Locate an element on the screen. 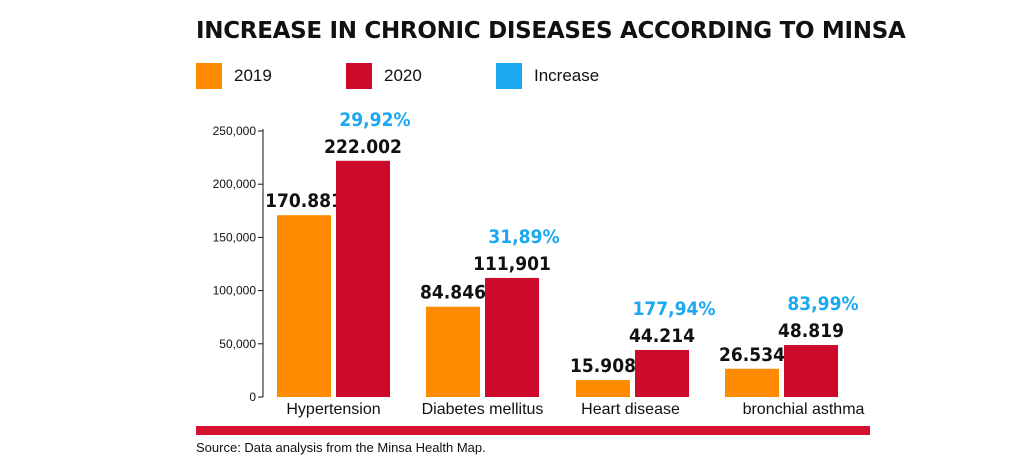 The image size is (1024, 466). value-label-2019: 15.908 is located at coordinates (603, 366).